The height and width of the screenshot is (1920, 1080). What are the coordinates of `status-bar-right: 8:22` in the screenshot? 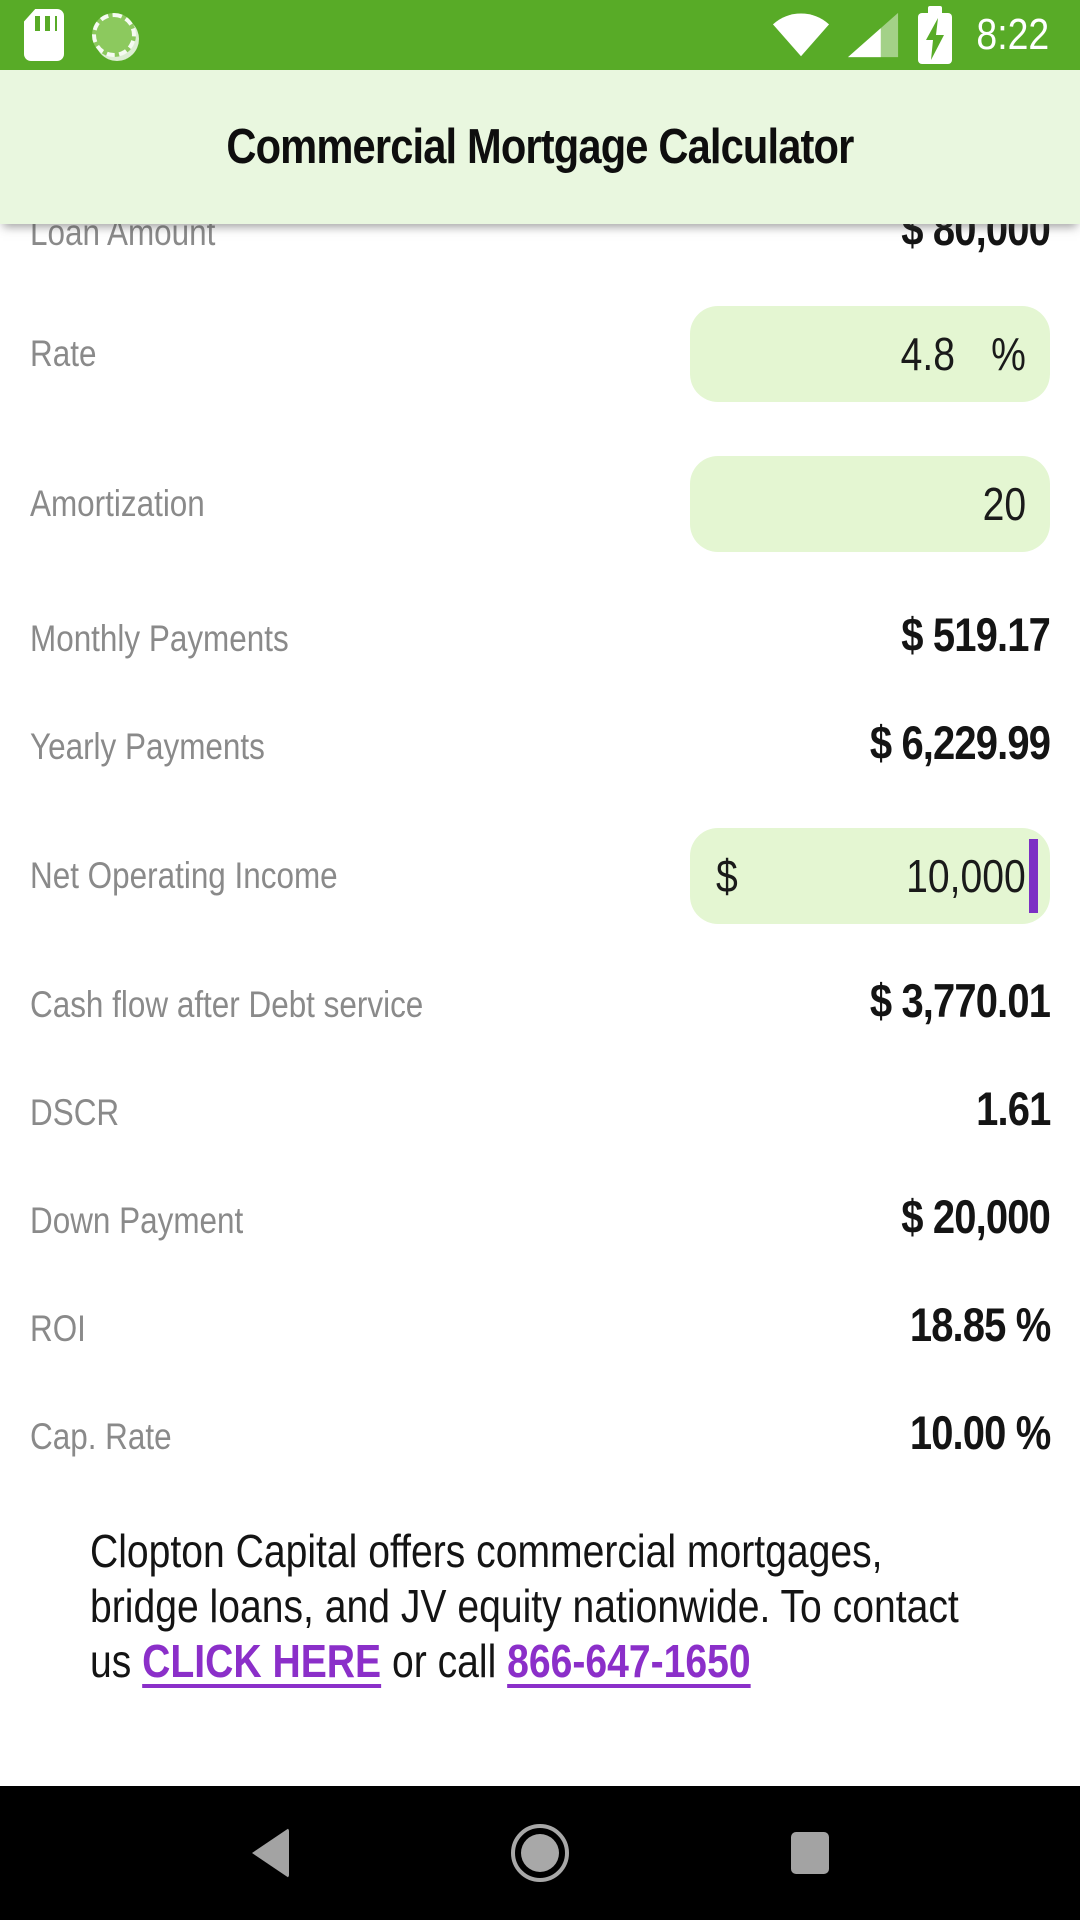 It's located at (914, 35).